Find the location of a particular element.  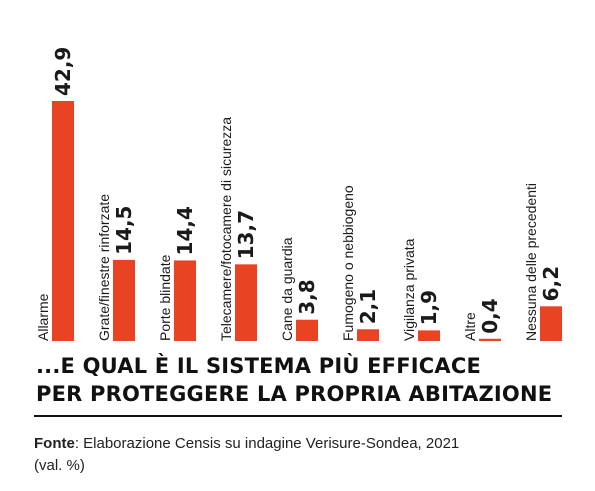

category-label-3: Porte blindate is located at coordinates (165, 297).